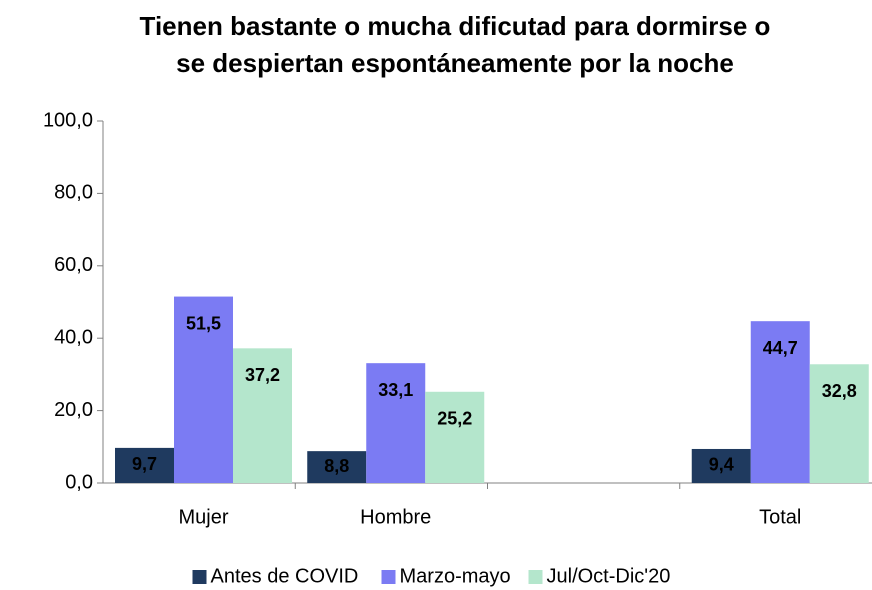 This screenshot has width=872, height=590. Describe the element at coordinates (203, 323) in the screenshot. I see `value-label: 51,5` at that location.